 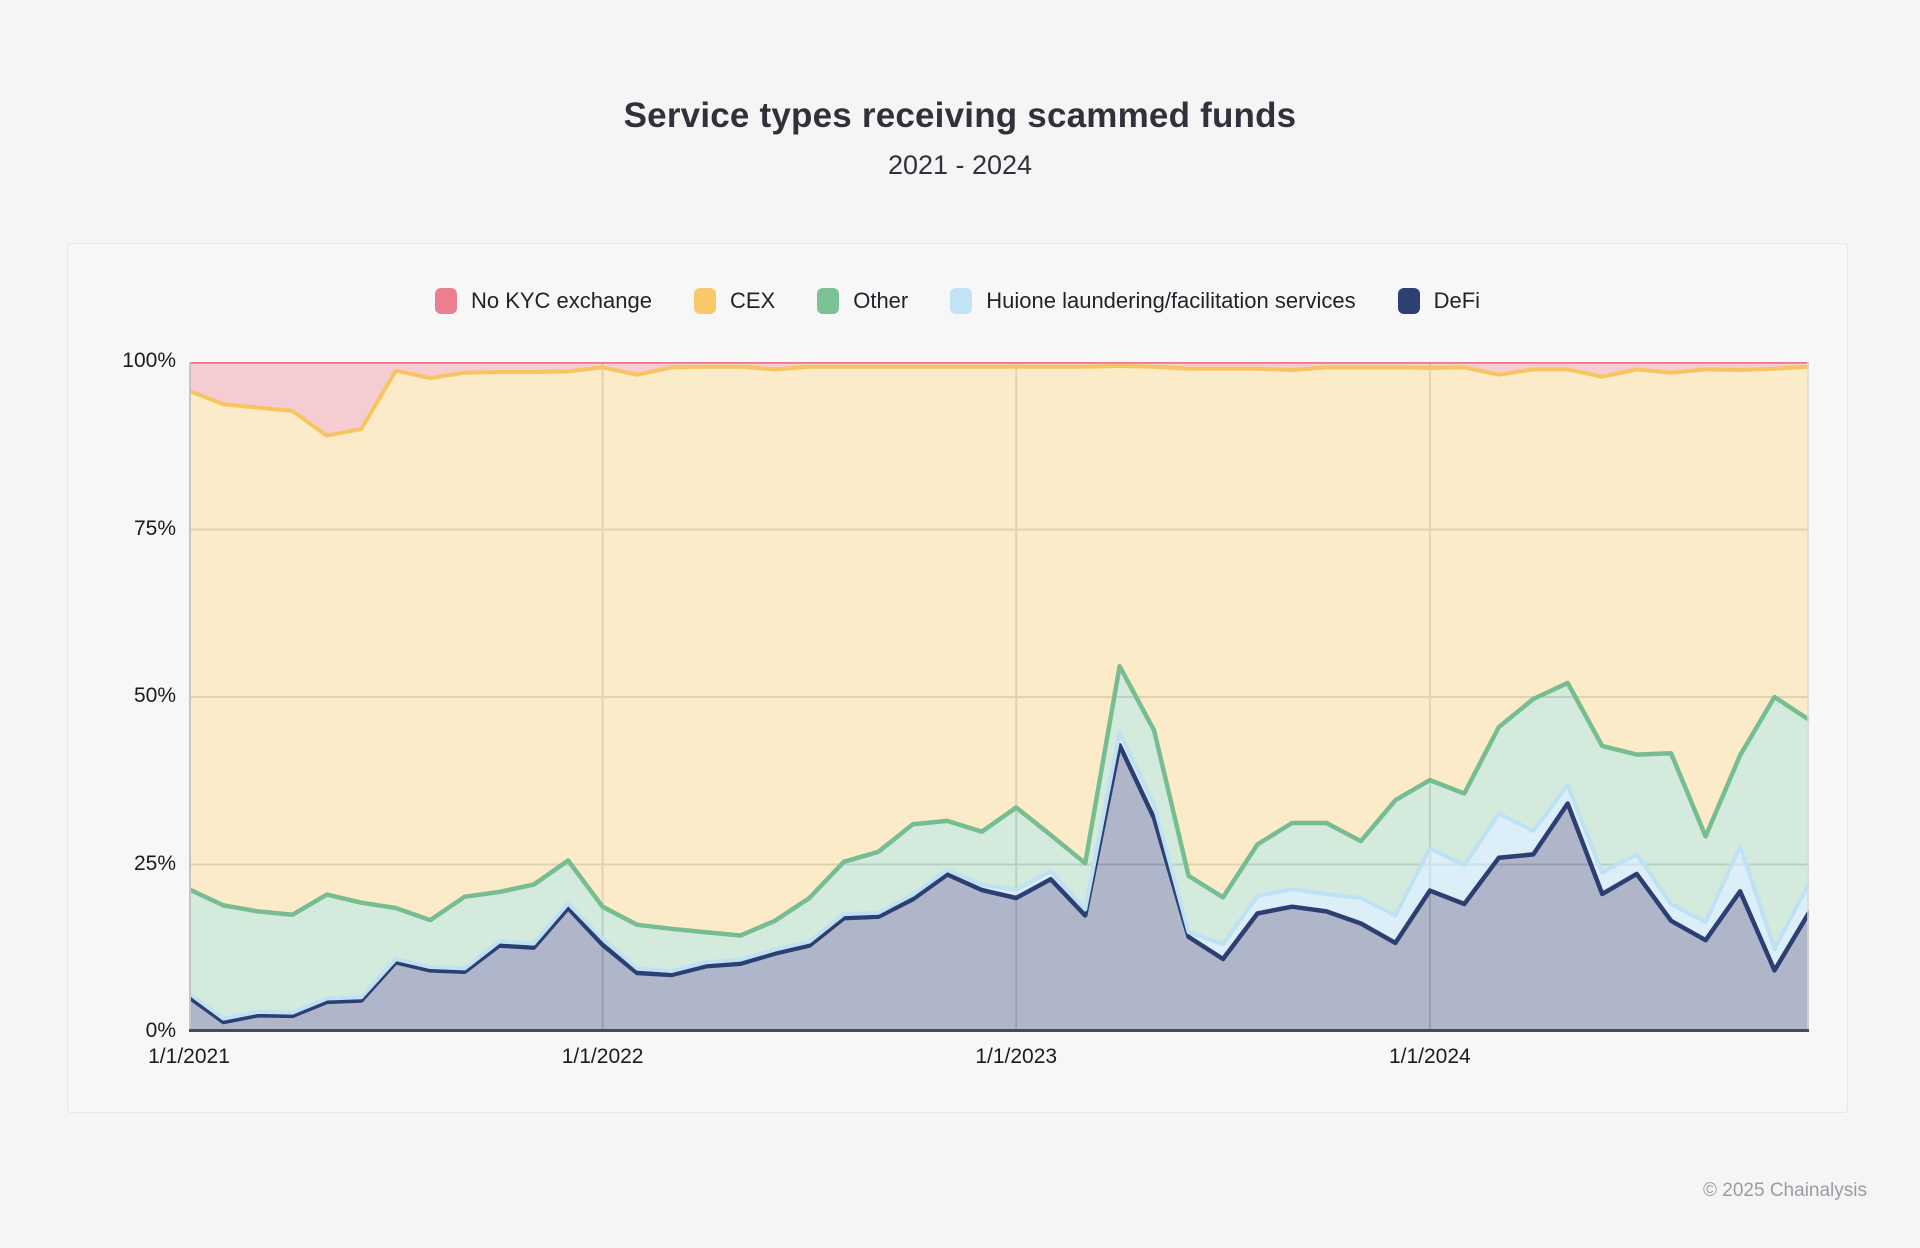 What do you see at coordinates (1016, 1056) in the screenshot?
I see `x-axis-label-1-1-2023: 1/1/2023` at bounding box center [1016, 1056].